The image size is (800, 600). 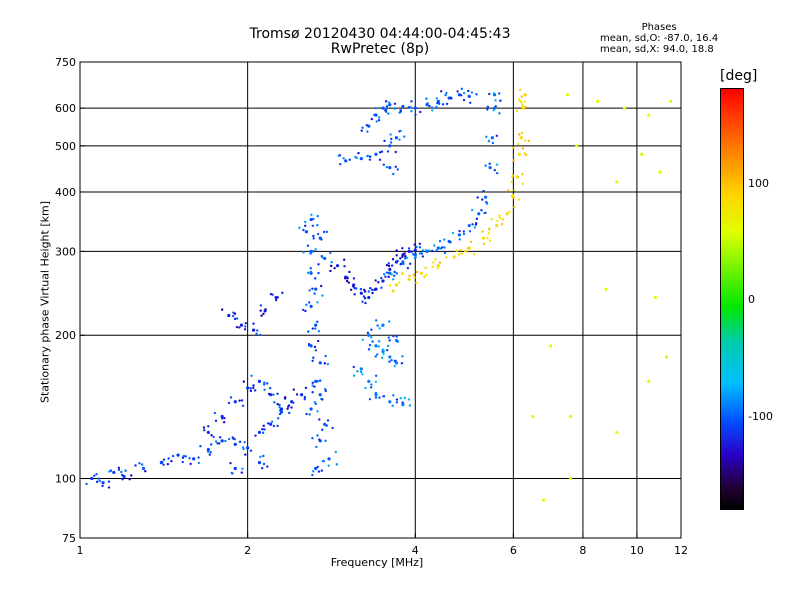 I want to click on phase-colorbar, so click(x=732, y=299).